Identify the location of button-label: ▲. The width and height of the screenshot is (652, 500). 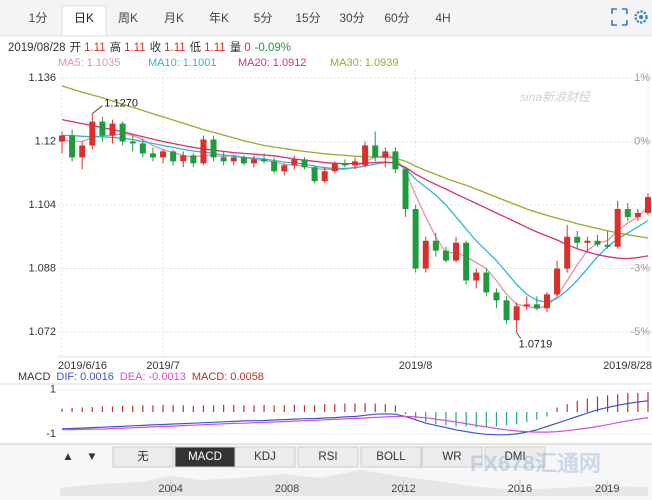
(67, 457).